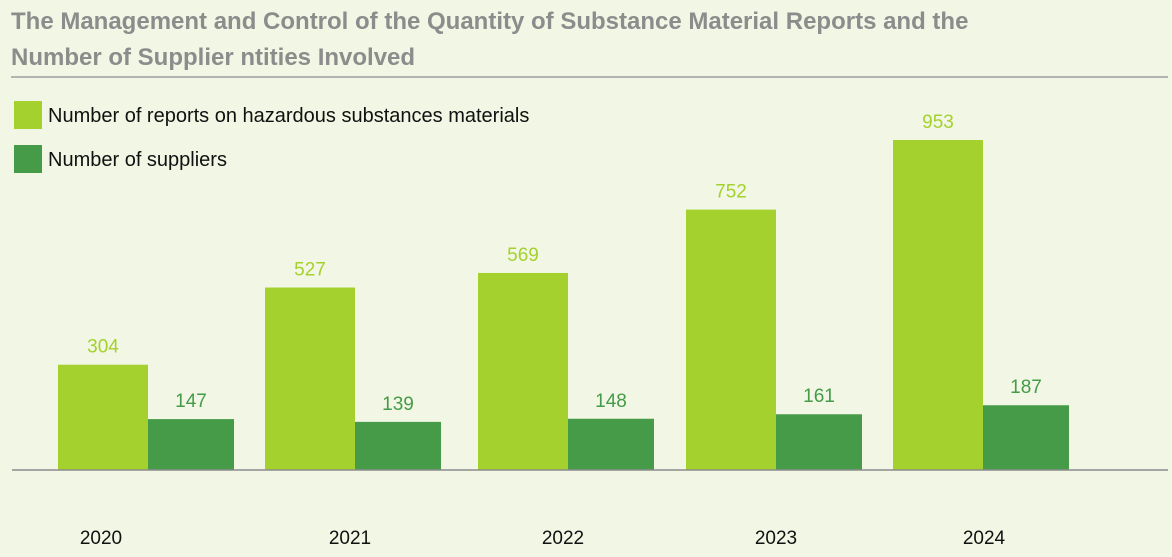 Image resolution: width=1172 pixels, height=557 pixels. I want to click on x-tick-label-2022: 2022, so click(563, 538).